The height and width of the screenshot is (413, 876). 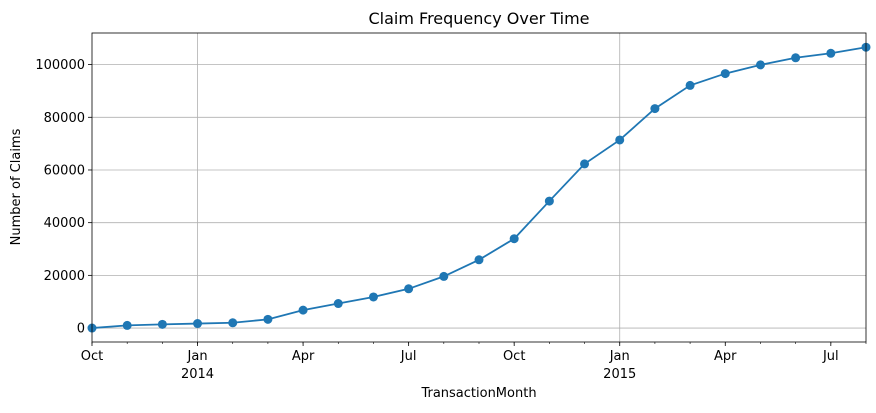 I want to click on y-tick-label: 40000, so click(x=64, y=223).